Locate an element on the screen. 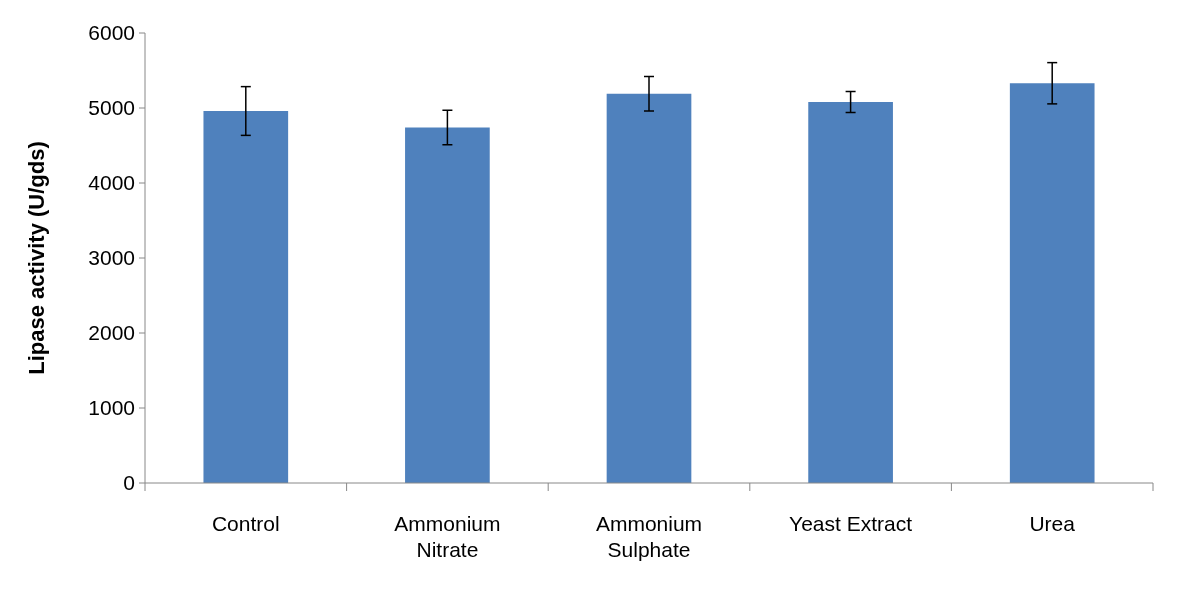 The width and height of the screenshot is (1180, 590). x-tick-label: Urea is located at coordinates (1052, 523).